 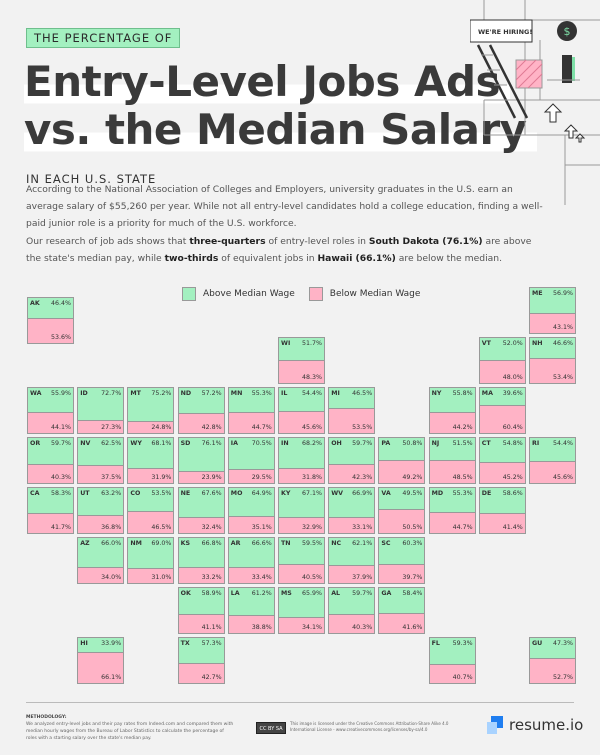 What do you see at coordinates (537, 293) in the screenshot?
I see `state-code: ME` at bounding box center [537, 293].